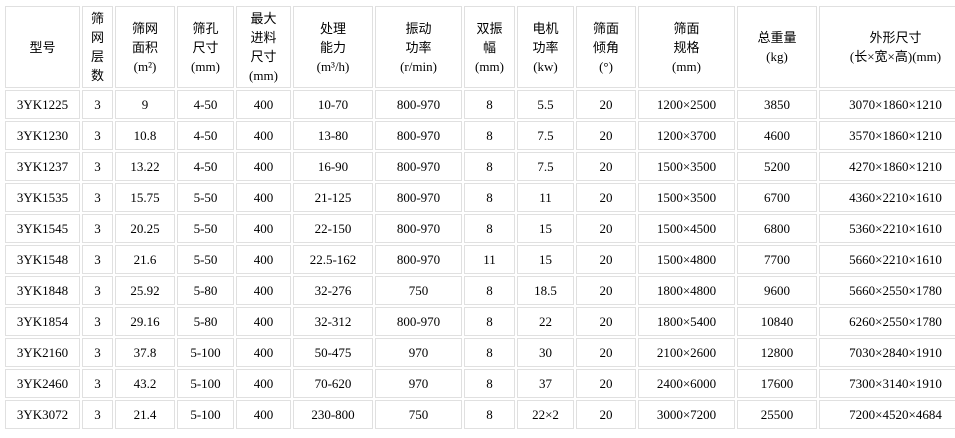 The height and width of the screenshot is (438, 955). What do you see at coordinates (686, 228) in the screenshot?
I see `table-cell: 1500×4500` at bounding box center [686, 228].